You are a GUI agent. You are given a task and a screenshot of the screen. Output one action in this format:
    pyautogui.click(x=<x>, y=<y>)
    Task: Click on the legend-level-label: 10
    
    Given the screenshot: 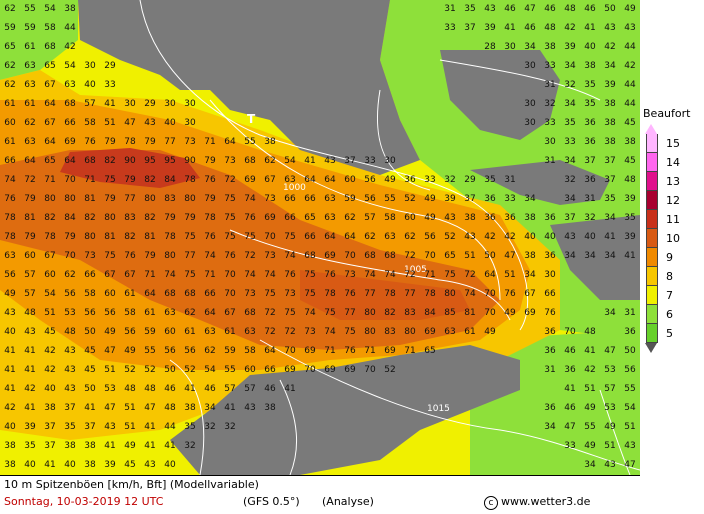 What is the action you would take?
    pyautogui.click(x=673, y=238)
    